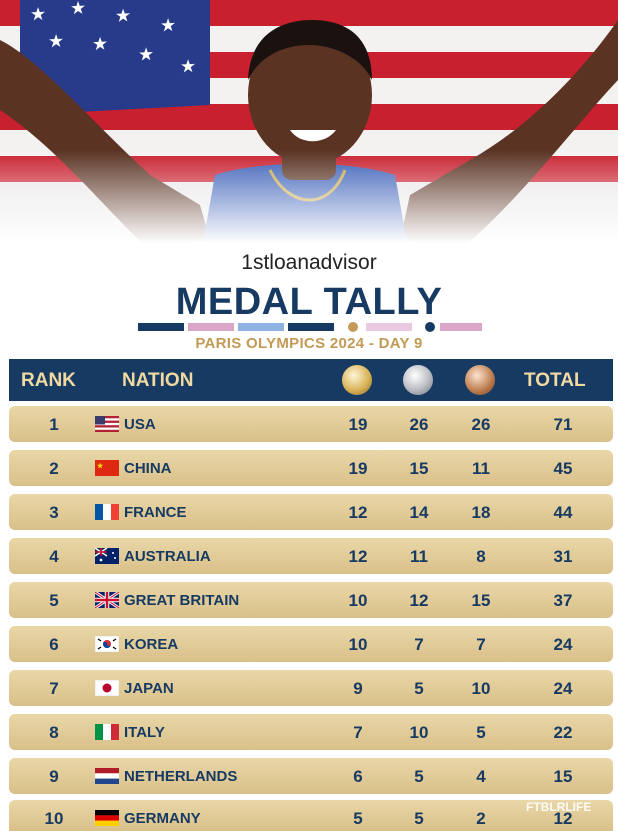 The image size is (618, 831). Describe the element at coordinates (155, 512) in the screenshot. I see `nation-name: FRANCE` at that location.